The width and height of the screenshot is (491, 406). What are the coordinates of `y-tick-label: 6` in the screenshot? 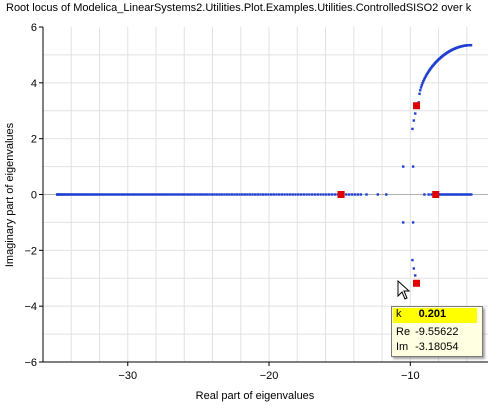 It's located at (34, 28).